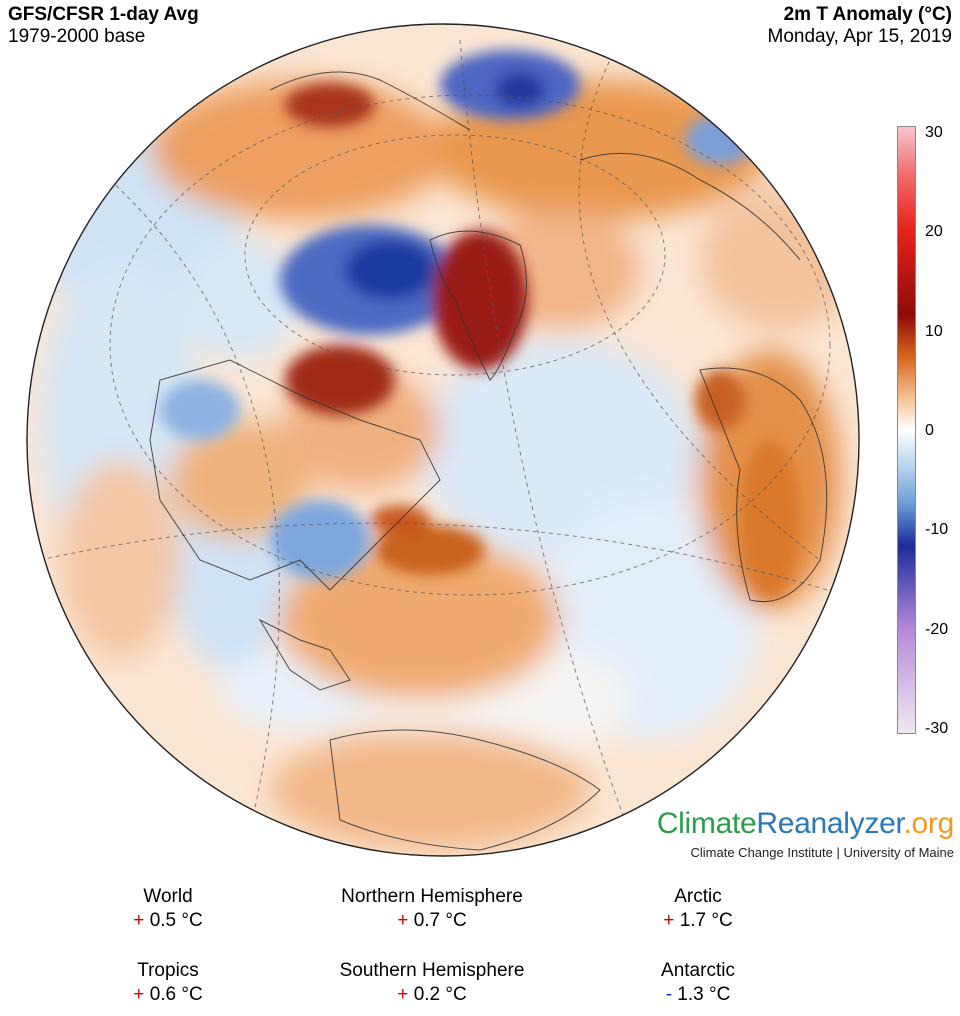 Image resolution: width=960 pixels, height=1016 pixels. Describe the element at coordinates (698, 983) in the screenshot. I see `stat-antarctic: Antarctic - 1.3 °C` at that location.